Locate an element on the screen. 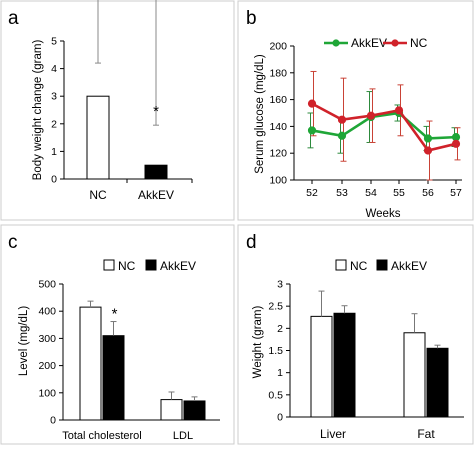 The width and height of the screenshot is (474, 450). panel-d-y-tick-label-1: 0.5 is located at coordinates (275, 395).